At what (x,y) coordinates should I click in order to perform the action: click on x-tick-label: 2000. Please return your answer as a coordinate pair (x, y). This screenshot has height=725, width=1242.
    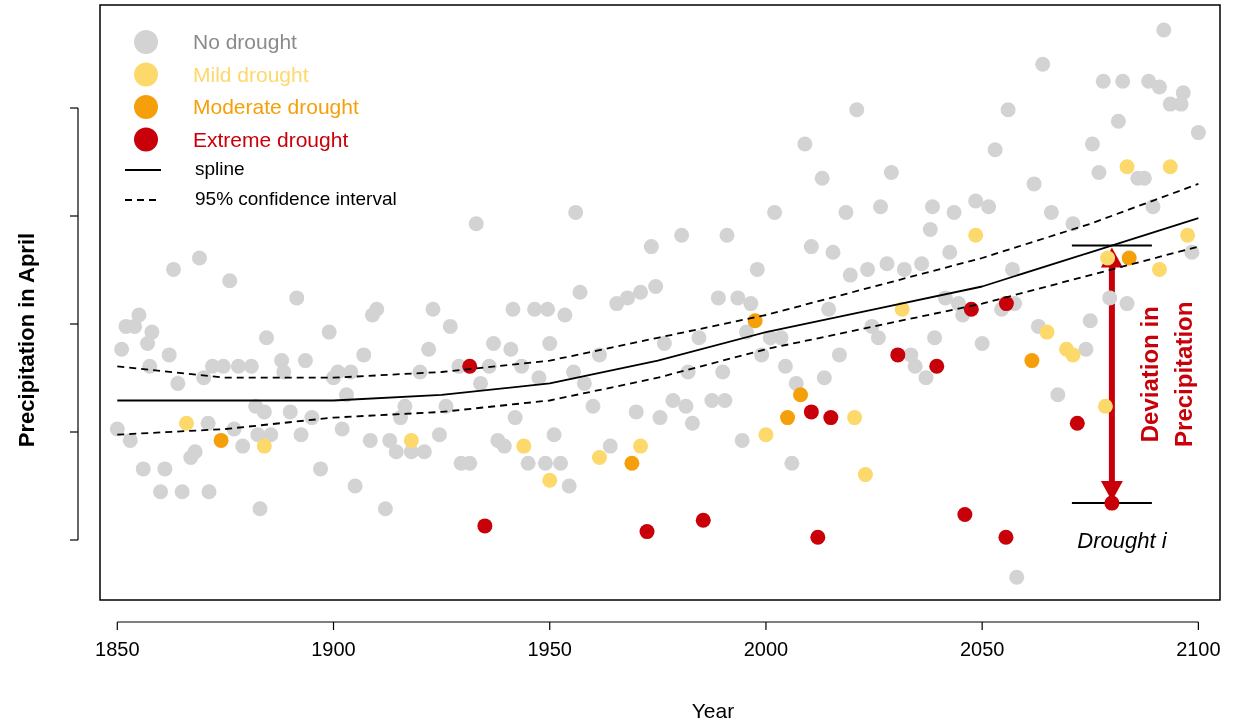
    Looking at the image, I should click on (766, 649).